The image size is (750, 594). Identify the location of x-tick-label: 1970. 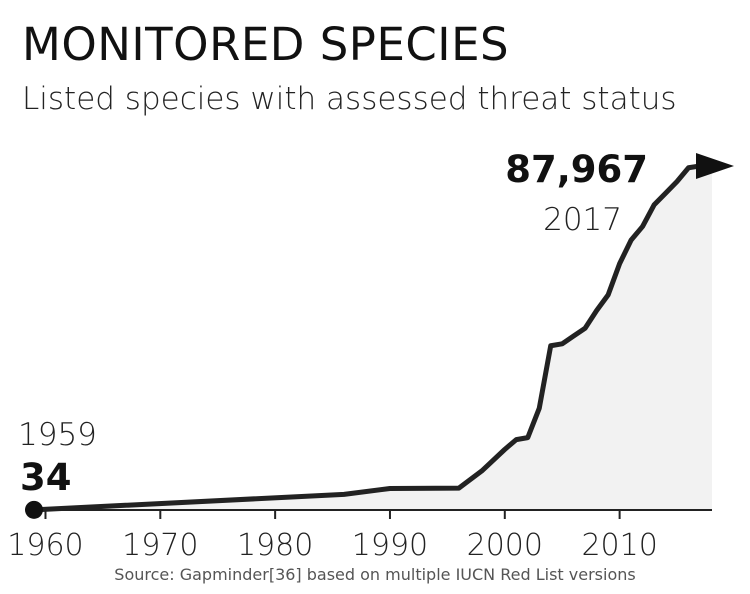
(160, 545).